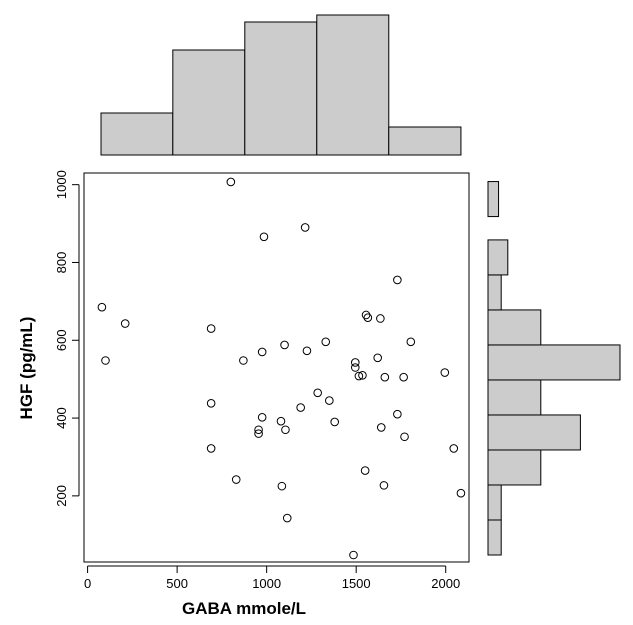 The width and height of the screenshot is (633, 625). I want to click on x-tick-label: 0, so click(87, 583).